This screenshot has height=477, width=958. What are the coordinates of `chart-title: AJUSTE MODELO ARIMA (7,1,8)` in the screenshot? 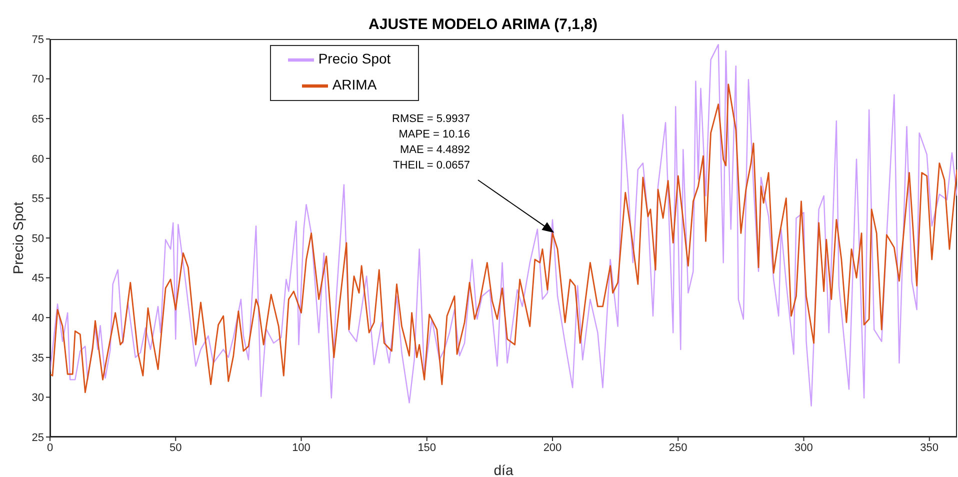 It's located at (483, 24).